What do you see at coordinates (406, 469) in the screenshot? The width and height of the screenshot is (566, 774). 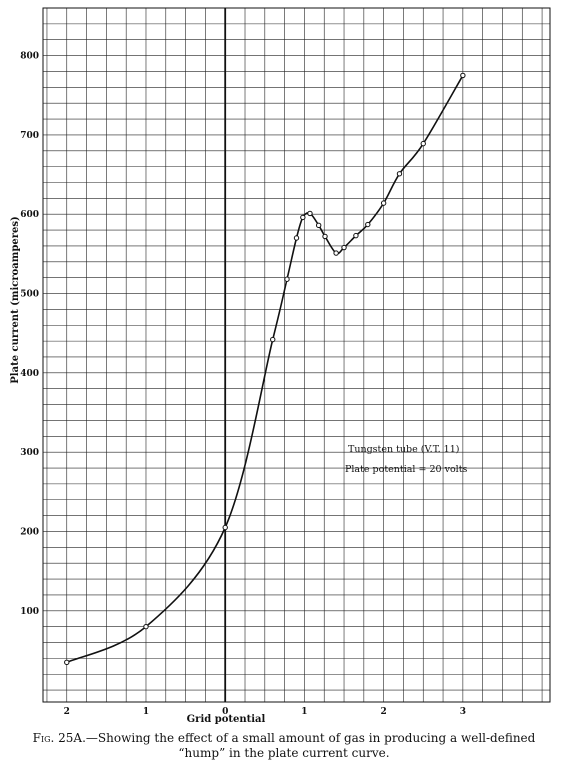 I see `annotation-plate-potential: Plate potential = 20 volts` at bounding box center [406, 469].